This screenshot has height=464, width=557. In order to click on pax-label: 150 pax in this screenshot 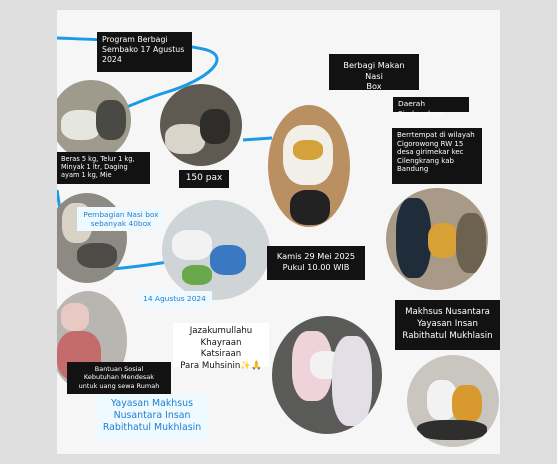, I will do `click(204, 178)`.